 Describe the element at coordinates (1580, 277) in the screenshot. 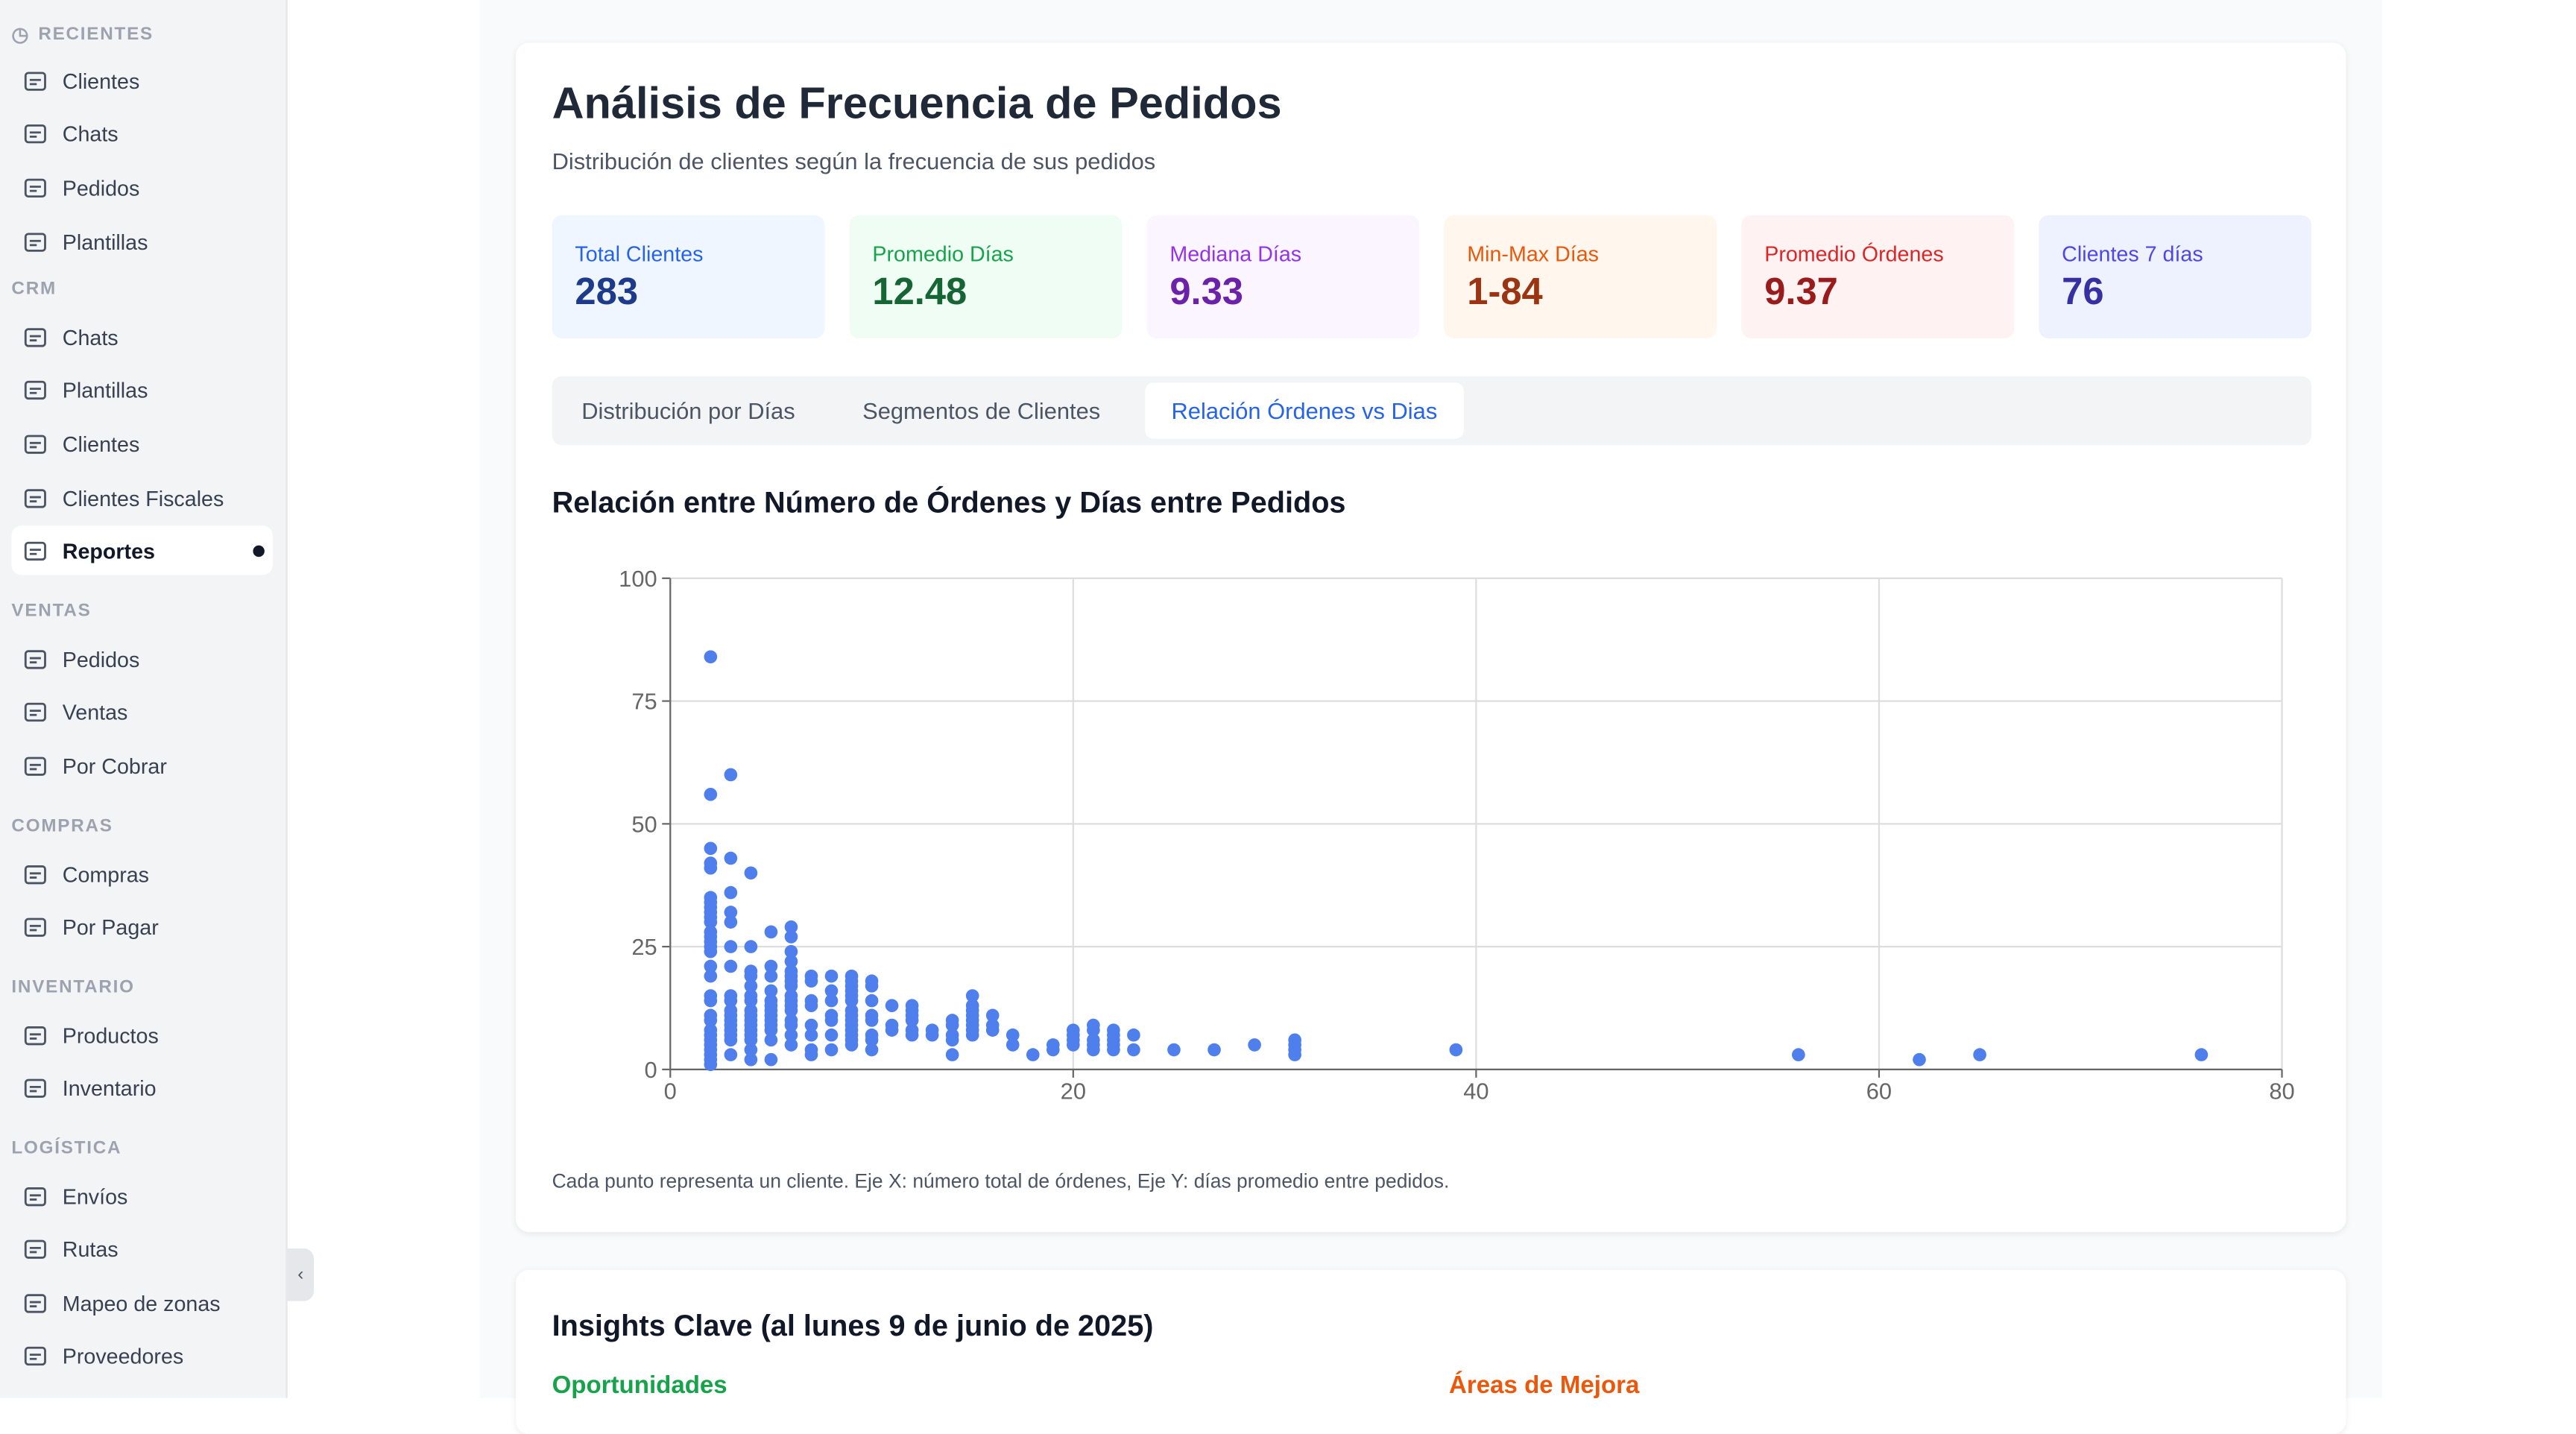

I see `stat-card: Min-Max Días 1-84` at that location.